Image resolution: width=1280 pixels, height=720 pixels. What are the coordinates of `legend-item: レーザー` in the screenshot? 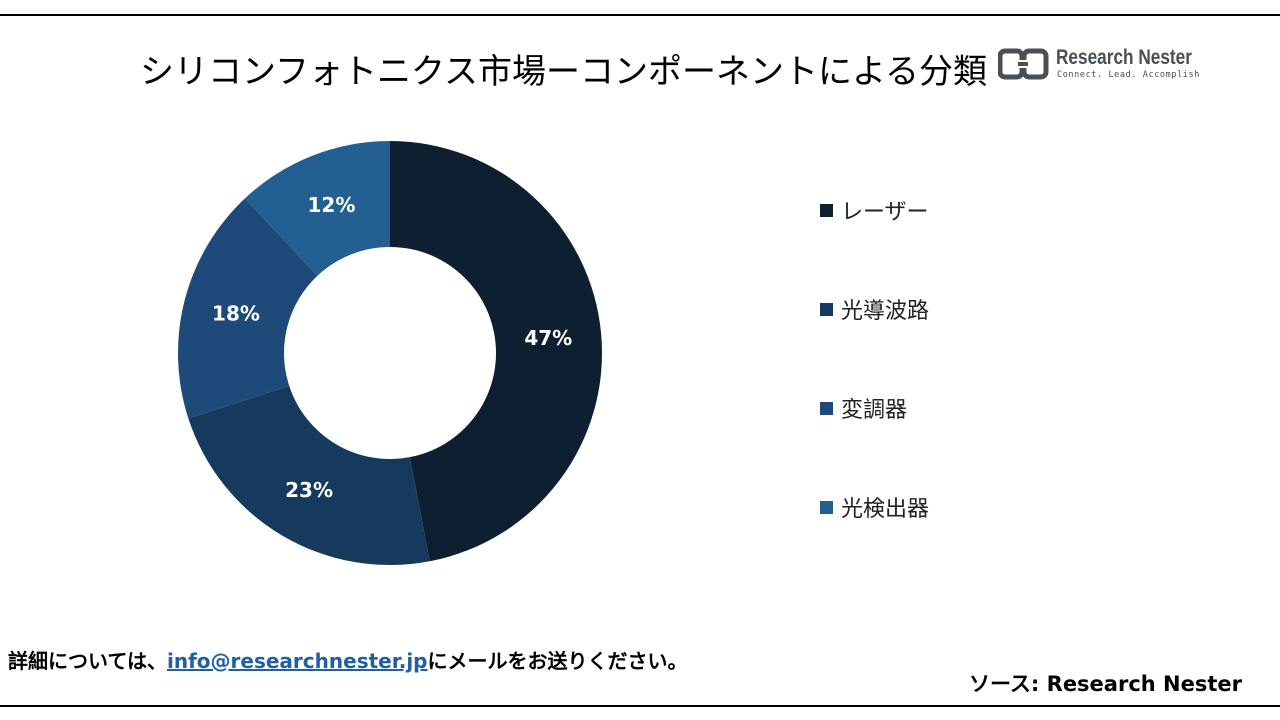 It's located at (874, 210).